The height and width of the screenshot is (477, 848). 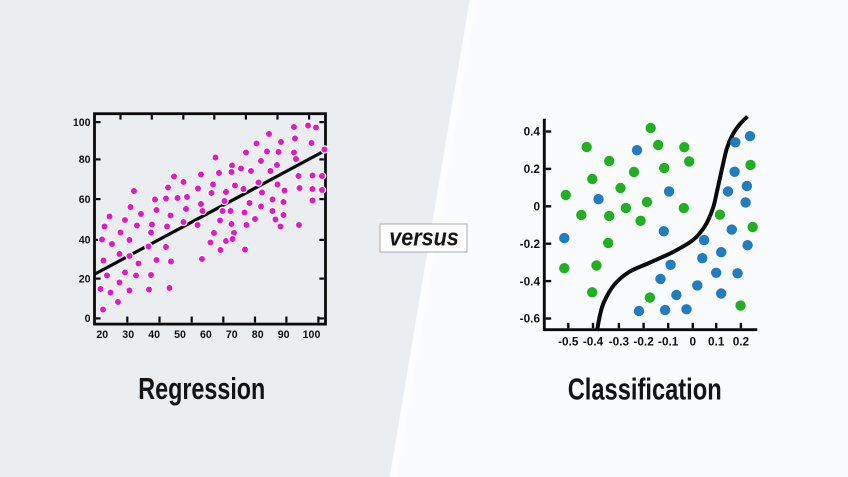 What do you see at coordinates (668, 342) in the screenshot?
I see `svg-text: -0.1` at bounding box center [668, 342].